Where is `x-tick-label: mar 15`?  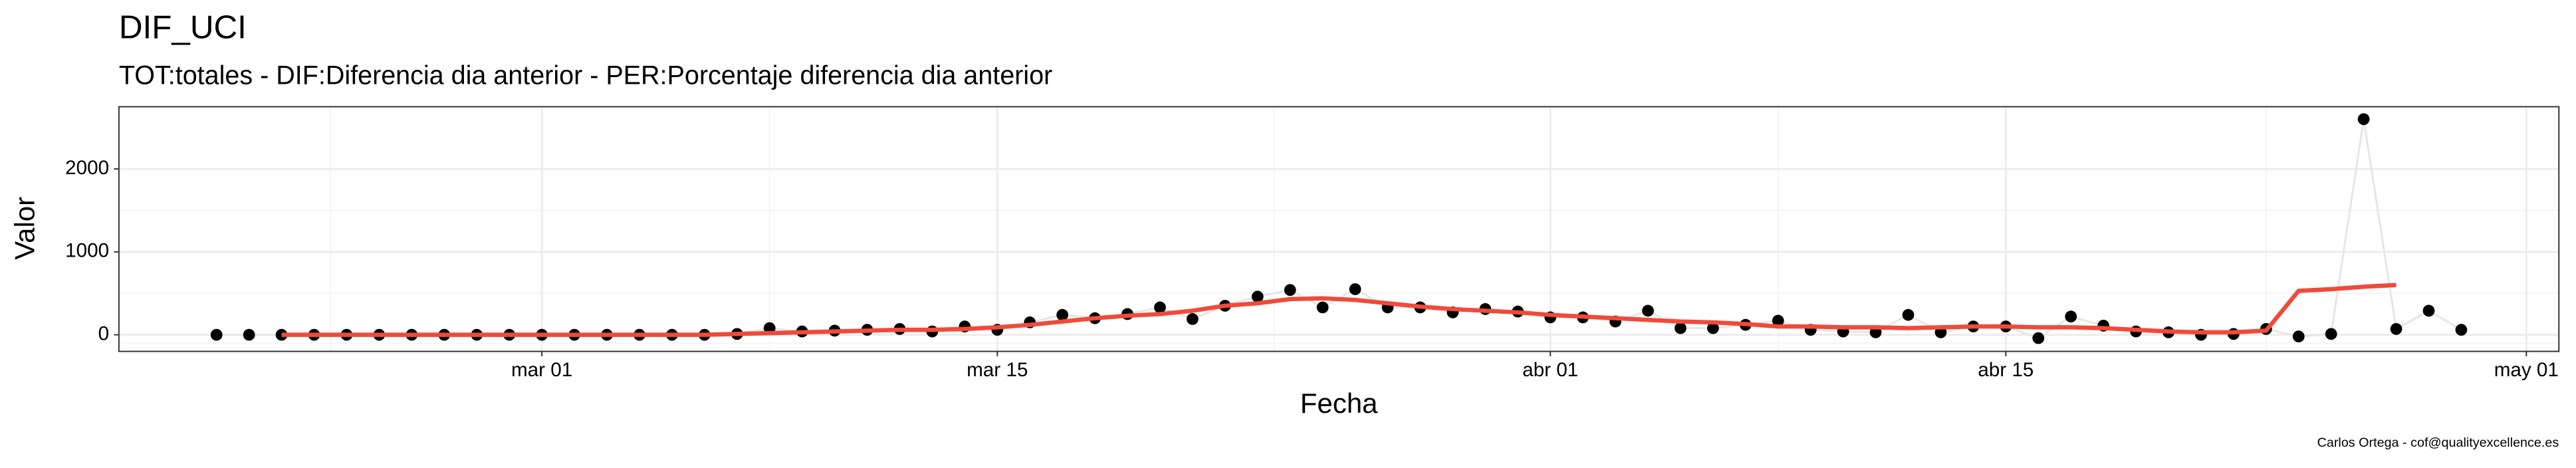
x-tick-label: mar 15 is located at coordinates (997, 370).